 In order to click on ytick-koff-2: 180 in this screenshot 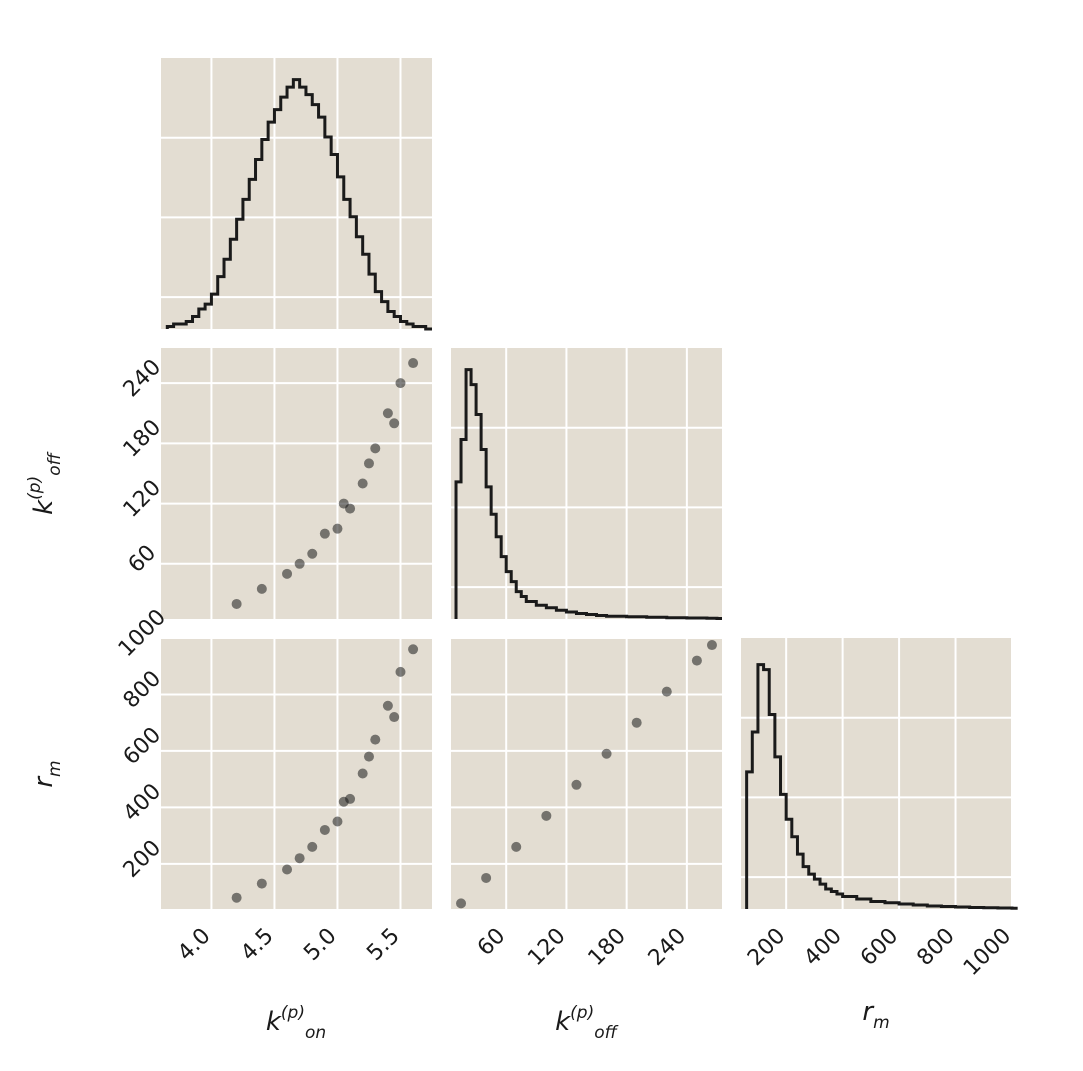, I will do `click(142, 438)`.